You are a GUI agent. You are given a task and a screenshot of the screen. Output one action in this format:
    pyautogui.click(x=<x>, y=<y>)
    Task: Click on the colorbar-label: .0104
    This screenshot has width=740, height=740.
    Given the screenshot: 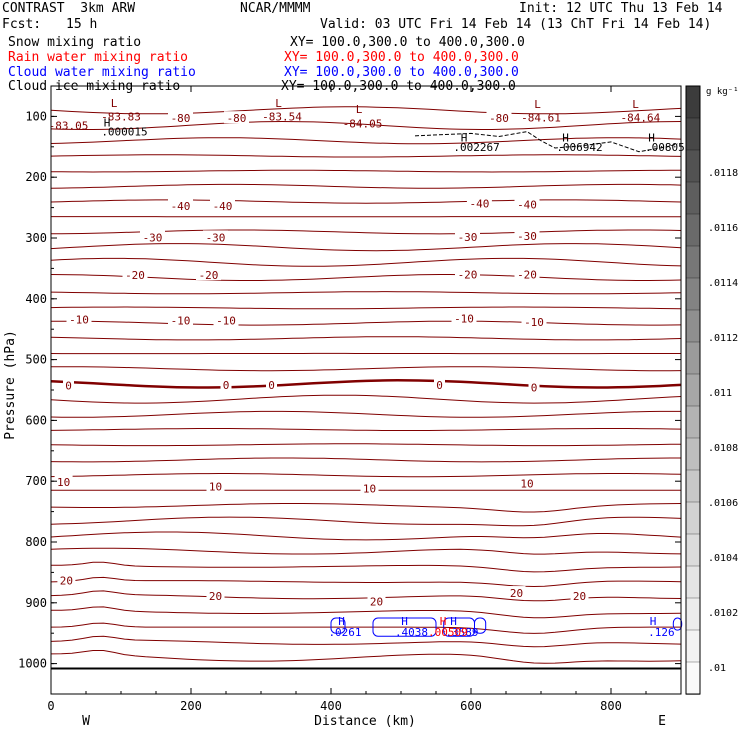 What is the action you would take?
    pyautogui.click(x=723, y=558)
    